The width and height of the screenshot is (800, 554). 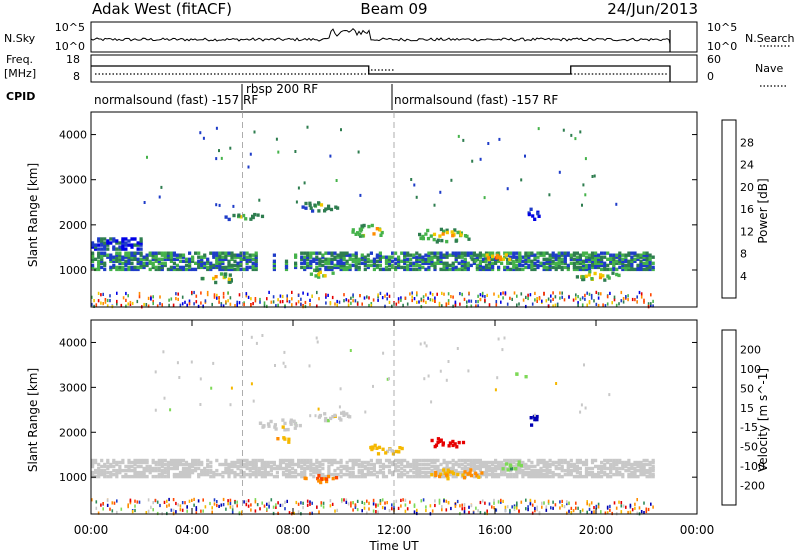 I want to click on colorbar-tick-label: 4, so click(x=743, y=276).